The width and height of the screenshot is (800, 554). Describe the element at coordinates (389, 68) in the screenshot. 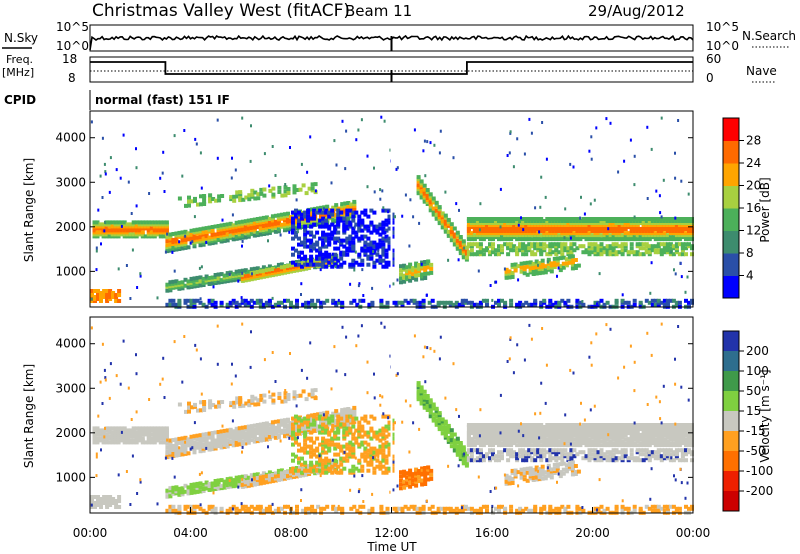

I see `freq-panel: Freq. [MHz] 18 8 60 0 Nave` at that location.